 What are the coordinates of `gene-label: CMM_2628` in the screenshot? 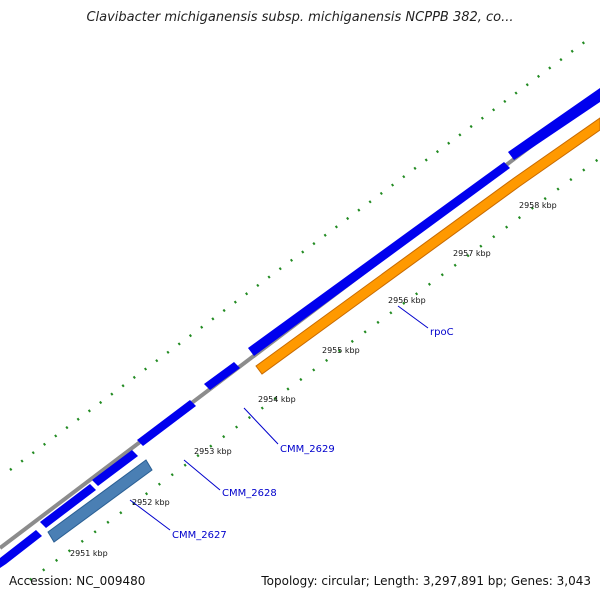 It's located at (249, 493).